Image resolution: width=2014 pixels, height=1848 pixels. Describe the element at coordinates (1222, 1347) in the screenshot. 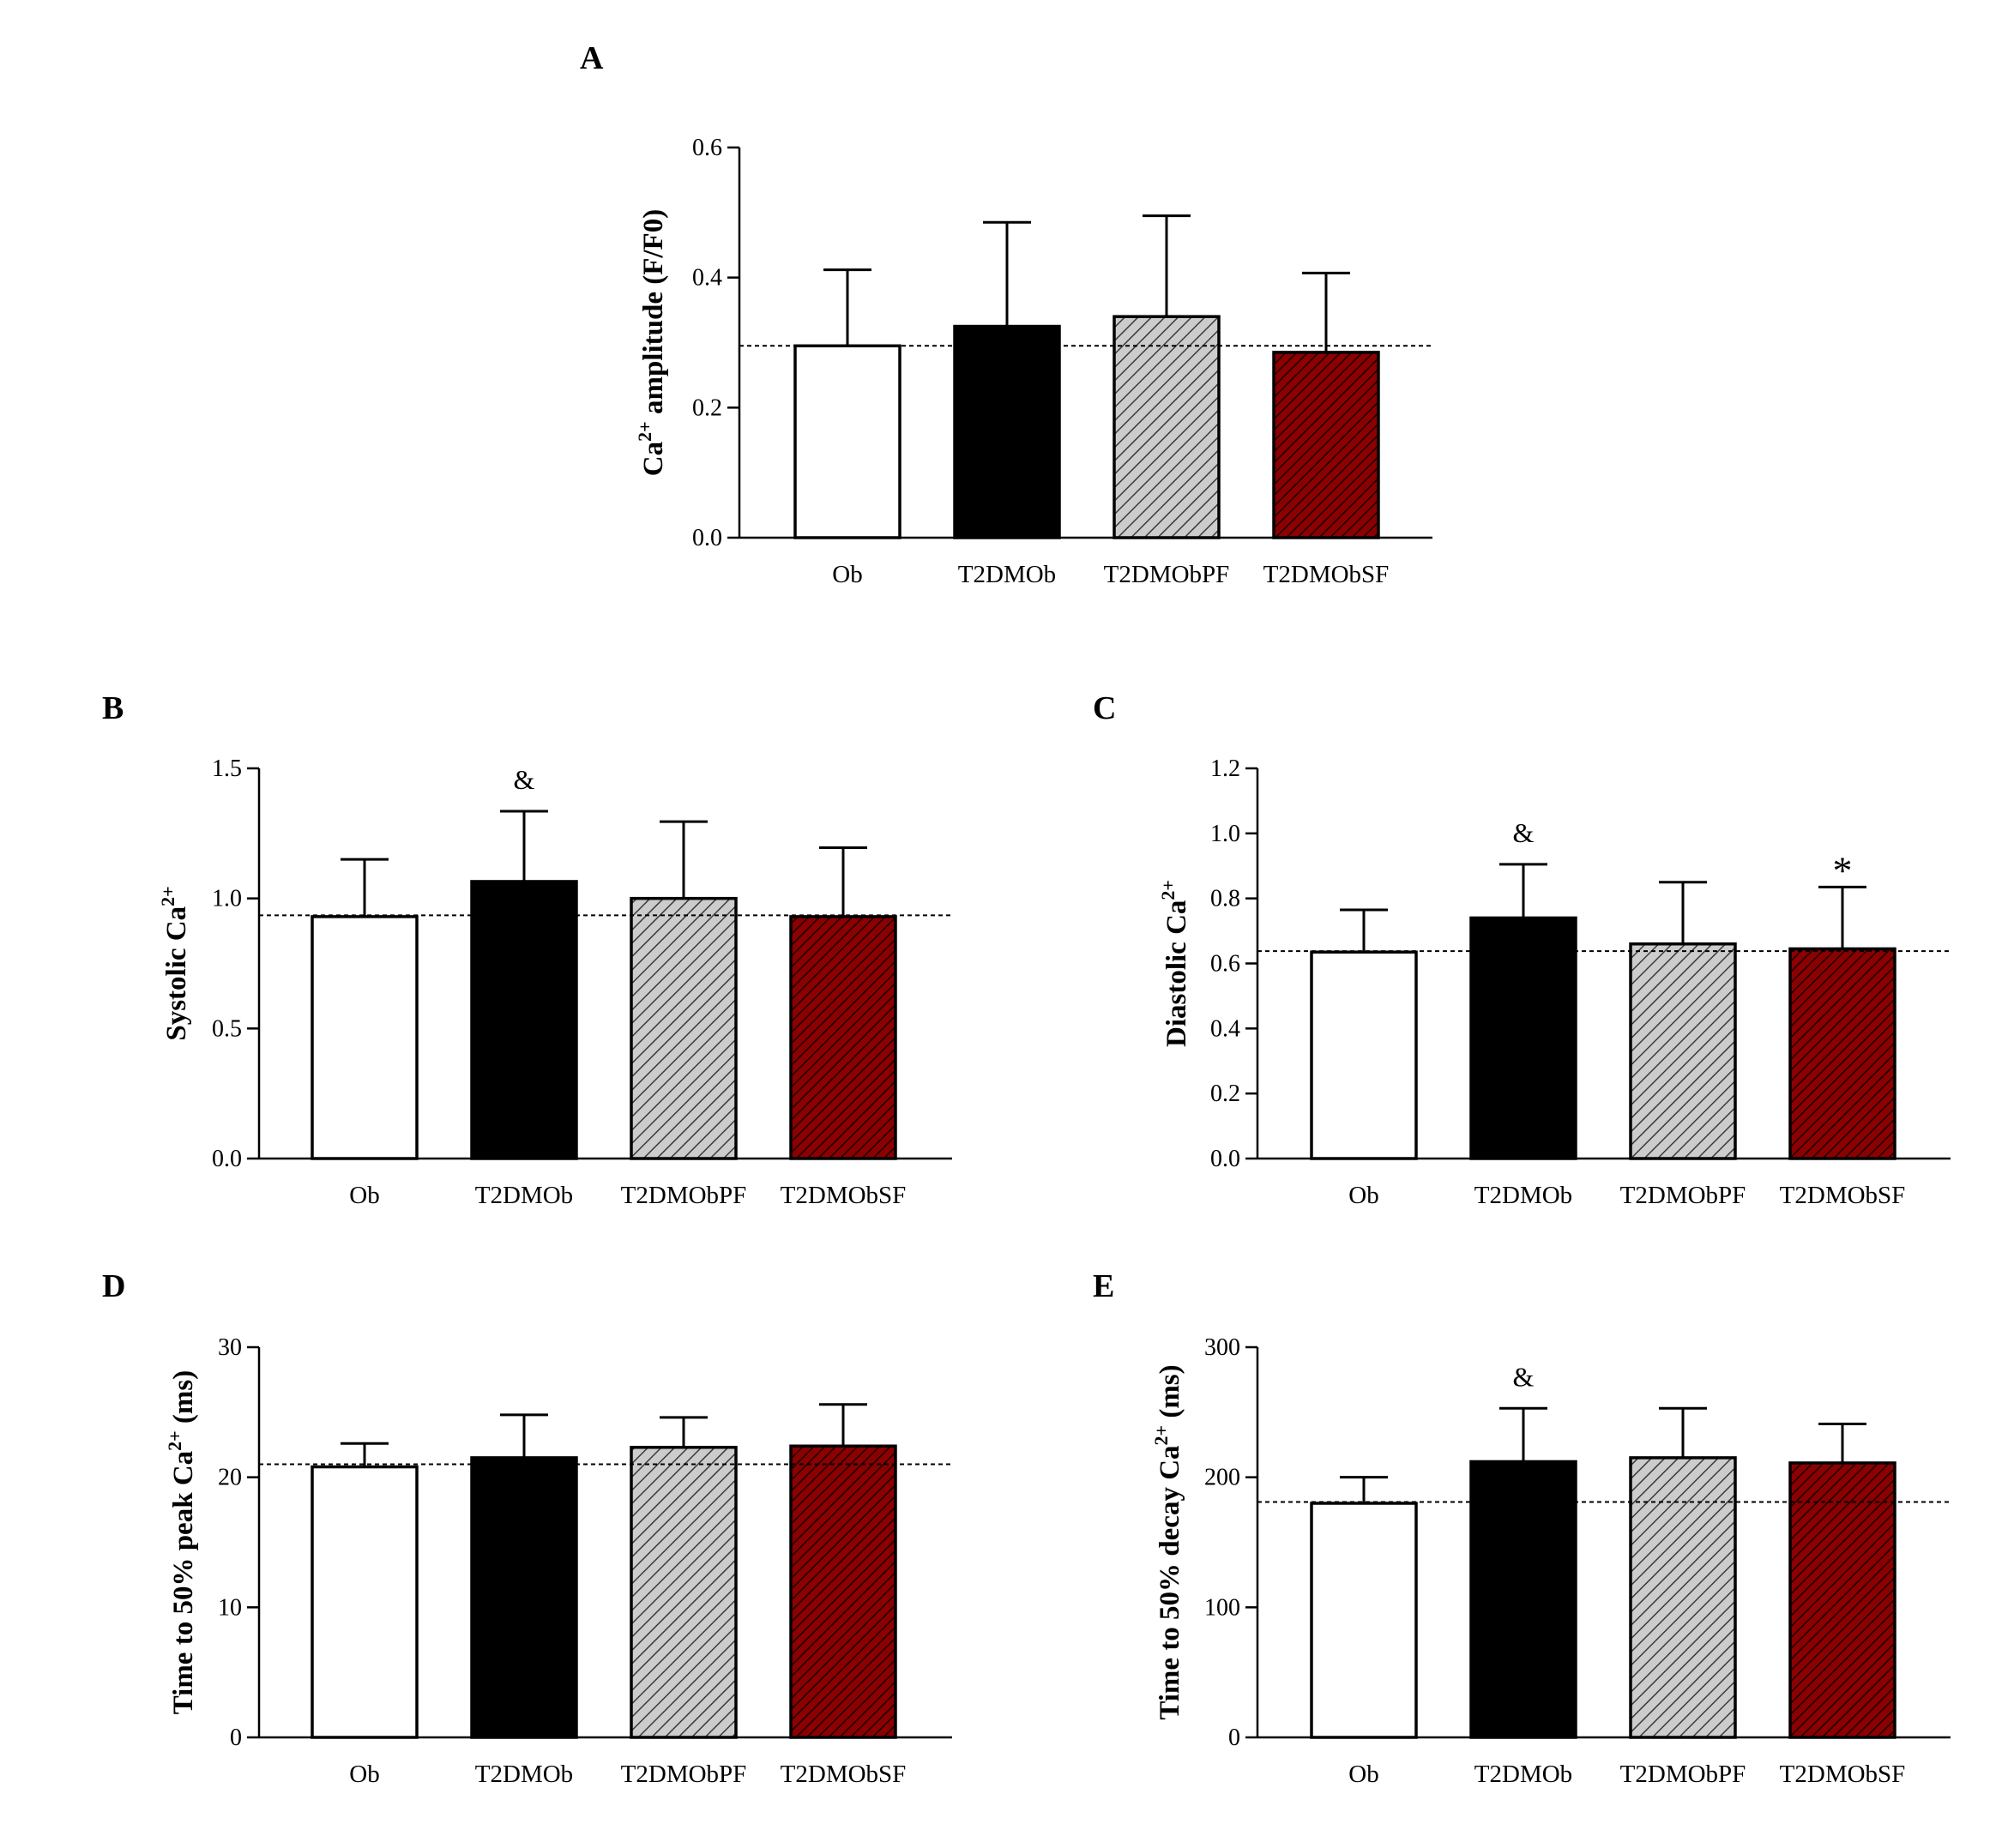

I see `panel-e-ytick-label: 300` at that location.